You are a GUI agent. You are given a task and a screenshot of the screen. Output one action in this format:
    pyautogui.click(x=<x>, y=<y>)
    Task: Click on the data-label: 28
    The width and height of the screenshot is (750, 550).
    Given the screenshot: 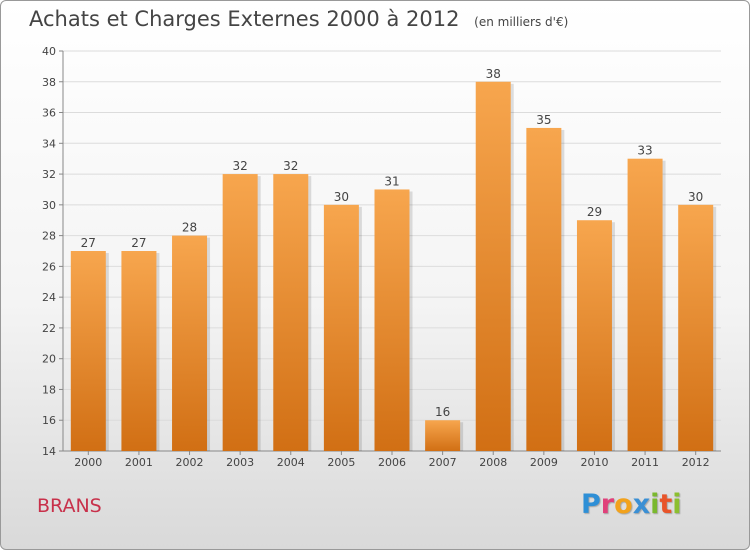 What is the action you would take?
    pyautogui.click(x=189, y=228)
    